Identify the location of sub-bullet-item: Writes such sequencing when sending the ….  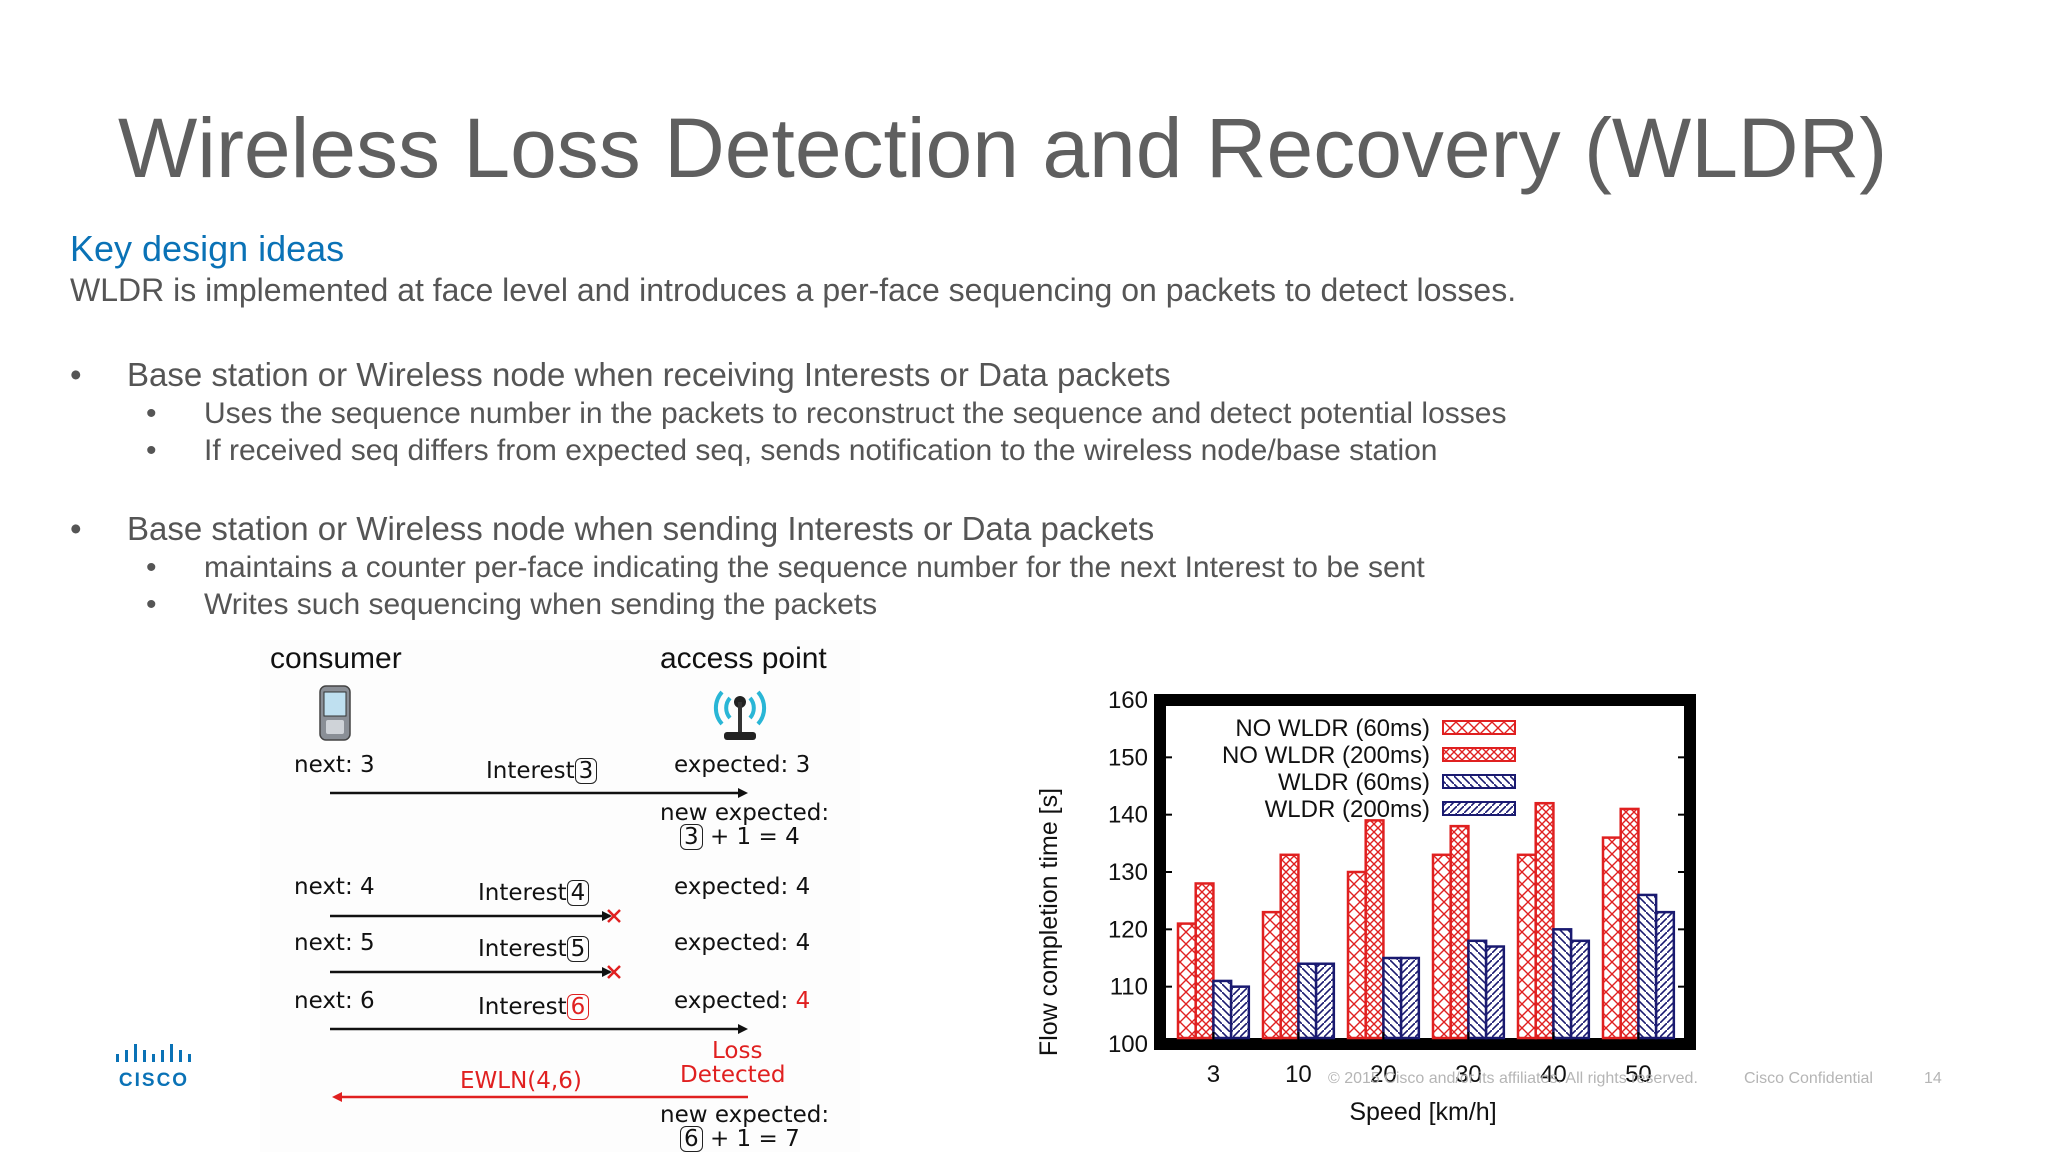
(541, 604).